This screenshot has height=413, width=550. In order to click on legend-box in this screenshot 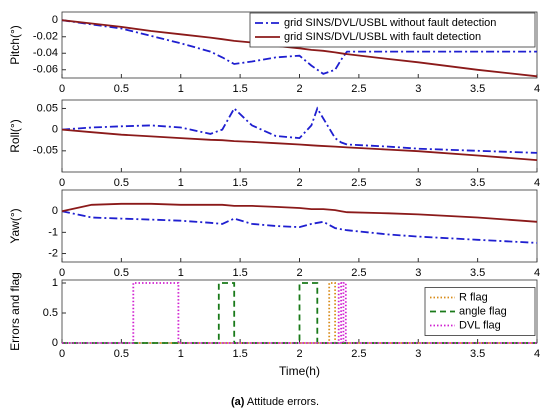, I will do `click(392, 30)`.